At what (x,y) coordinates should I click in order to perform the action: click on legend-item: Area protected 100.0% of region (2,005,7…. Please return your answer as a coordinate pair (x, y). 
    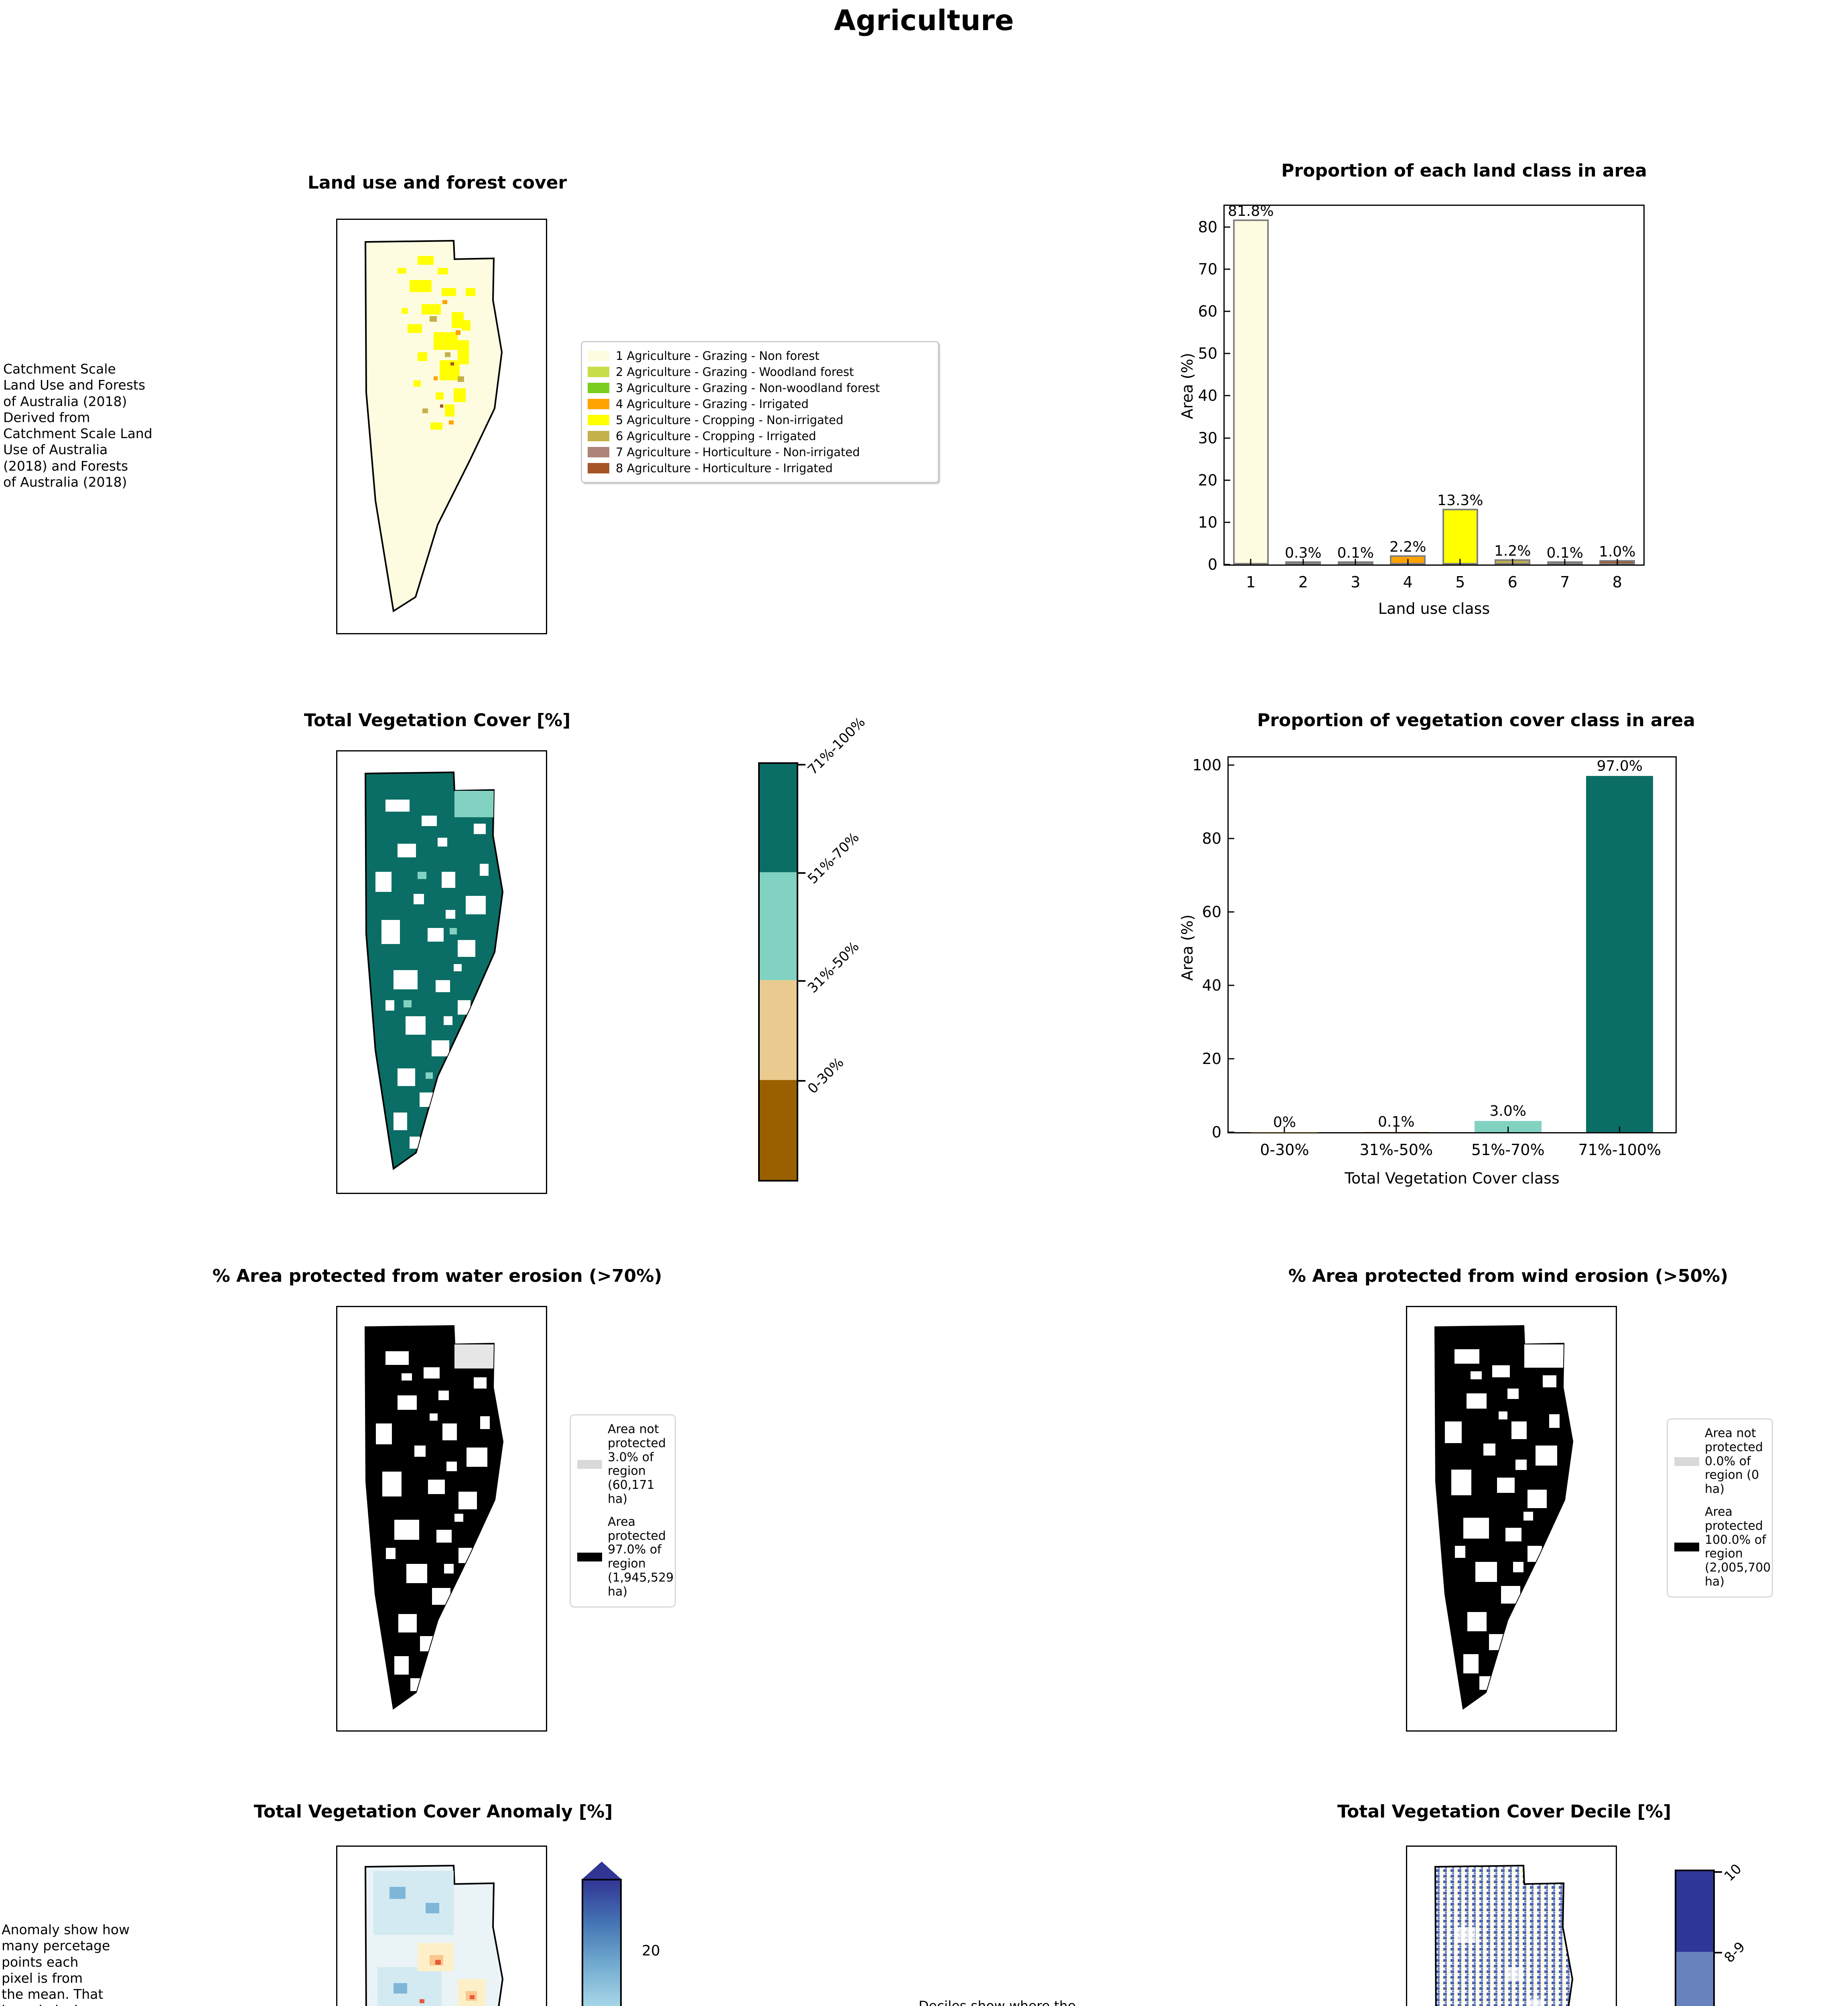
    Looking at the image, I should click on (1722, 1547).